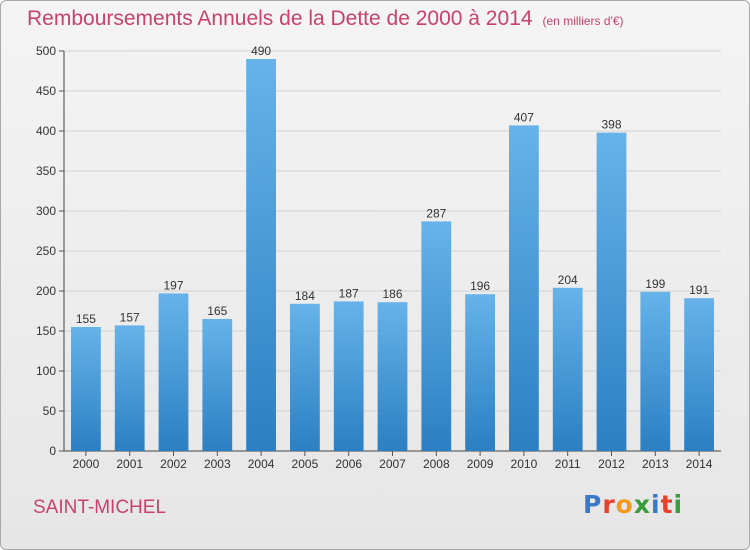  Describe the element at coordinates (436, 464) in the screenshot. I see `x-tick-label: 2008` at that location.